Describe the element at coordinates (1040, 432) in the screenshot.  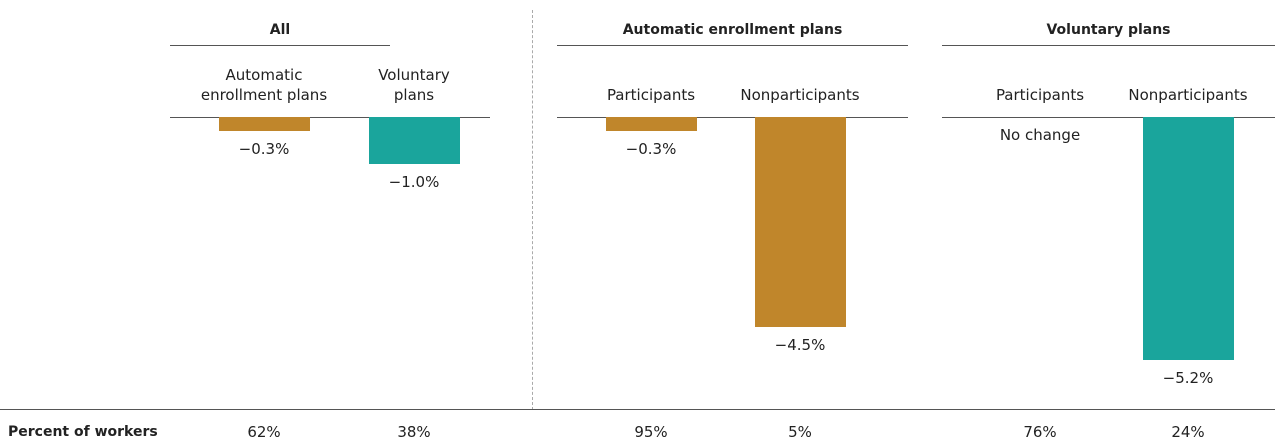
I see `workers-value: 76%` at that location.